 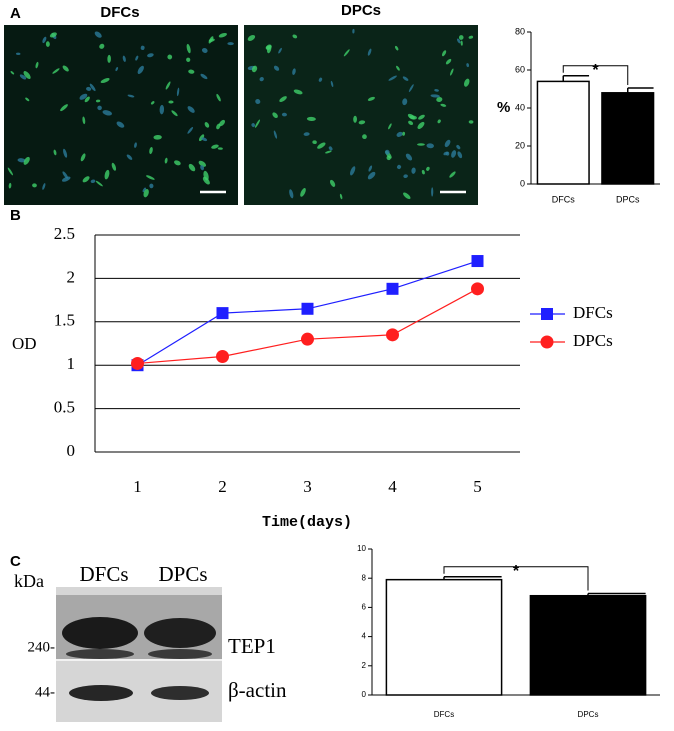 I want to click on x-tick-label: DPCs, so click(x=628, y=199).